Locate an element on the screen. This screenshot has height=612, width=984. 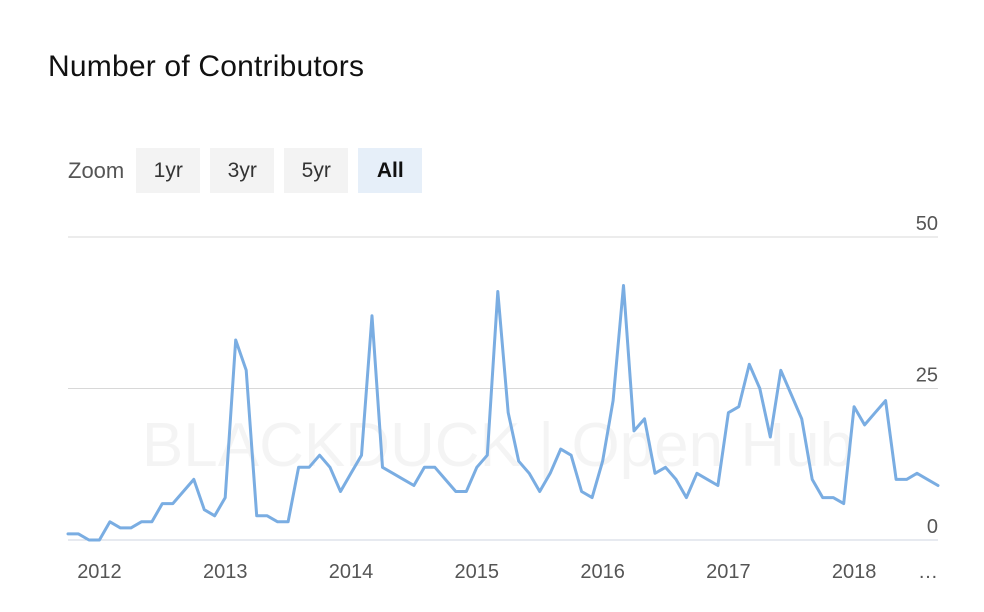
y-axis-ticks: 0 25 50 is located at coordinates (927, 375).